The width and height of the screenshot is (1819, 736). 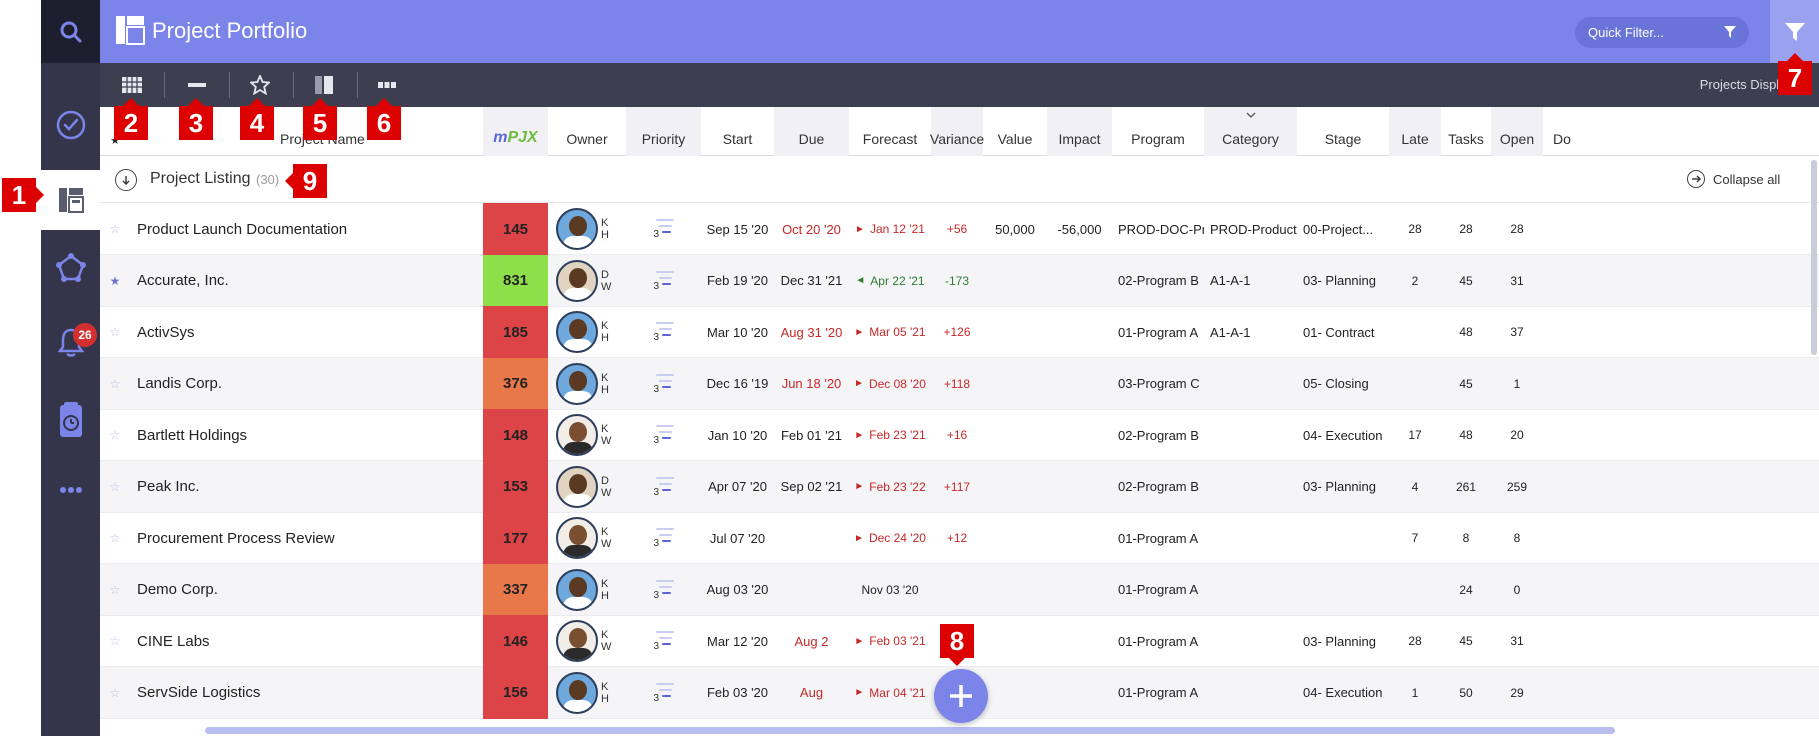 I want to click on col-tasks: Tasks, so click(x=1466, y=139).